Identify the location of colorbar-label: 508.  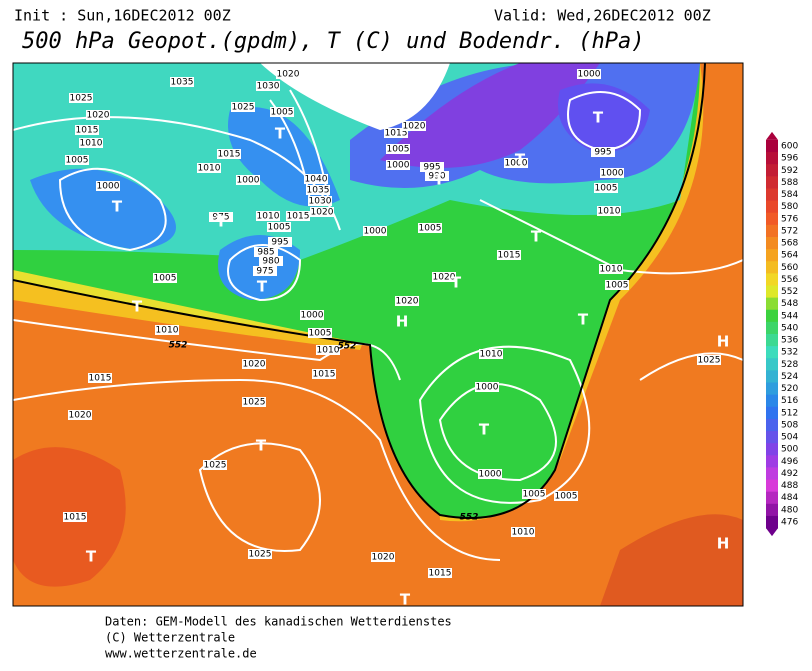
(789, 425).